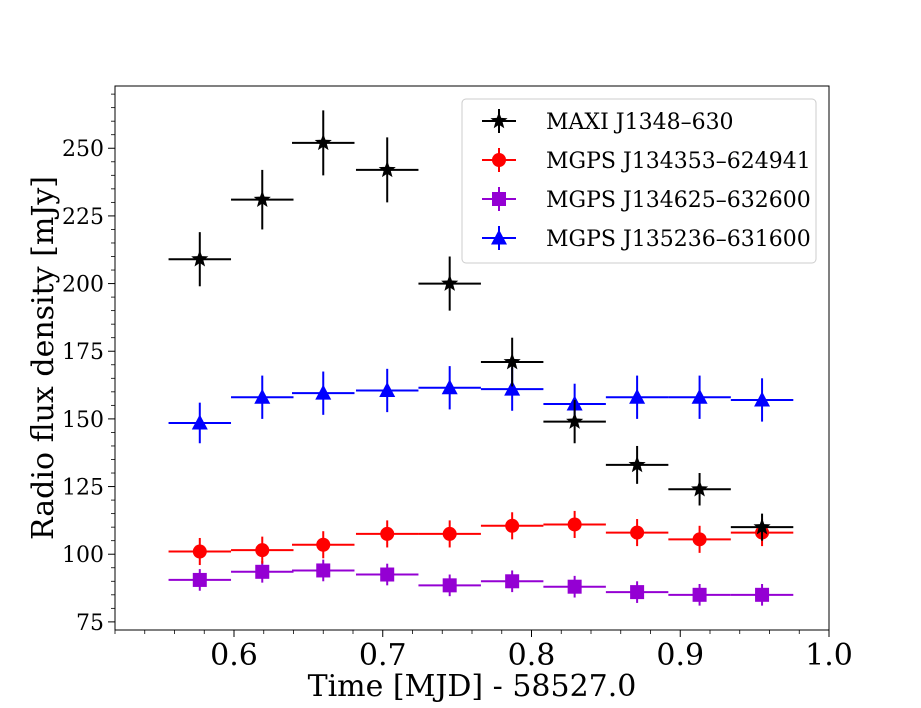 The width and height of the screenshot is (921, 708). Describe the element at coordinates (83, 149) in the screenshot. I see `y-tick-label: 250` at that location.